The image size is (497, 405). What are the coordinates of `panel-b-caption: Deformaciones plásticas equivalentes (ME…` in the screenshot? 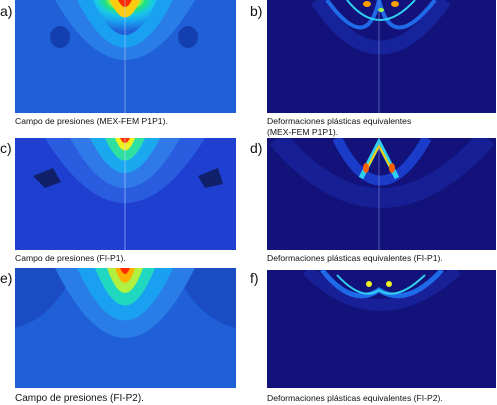 It's located at (339, 126).